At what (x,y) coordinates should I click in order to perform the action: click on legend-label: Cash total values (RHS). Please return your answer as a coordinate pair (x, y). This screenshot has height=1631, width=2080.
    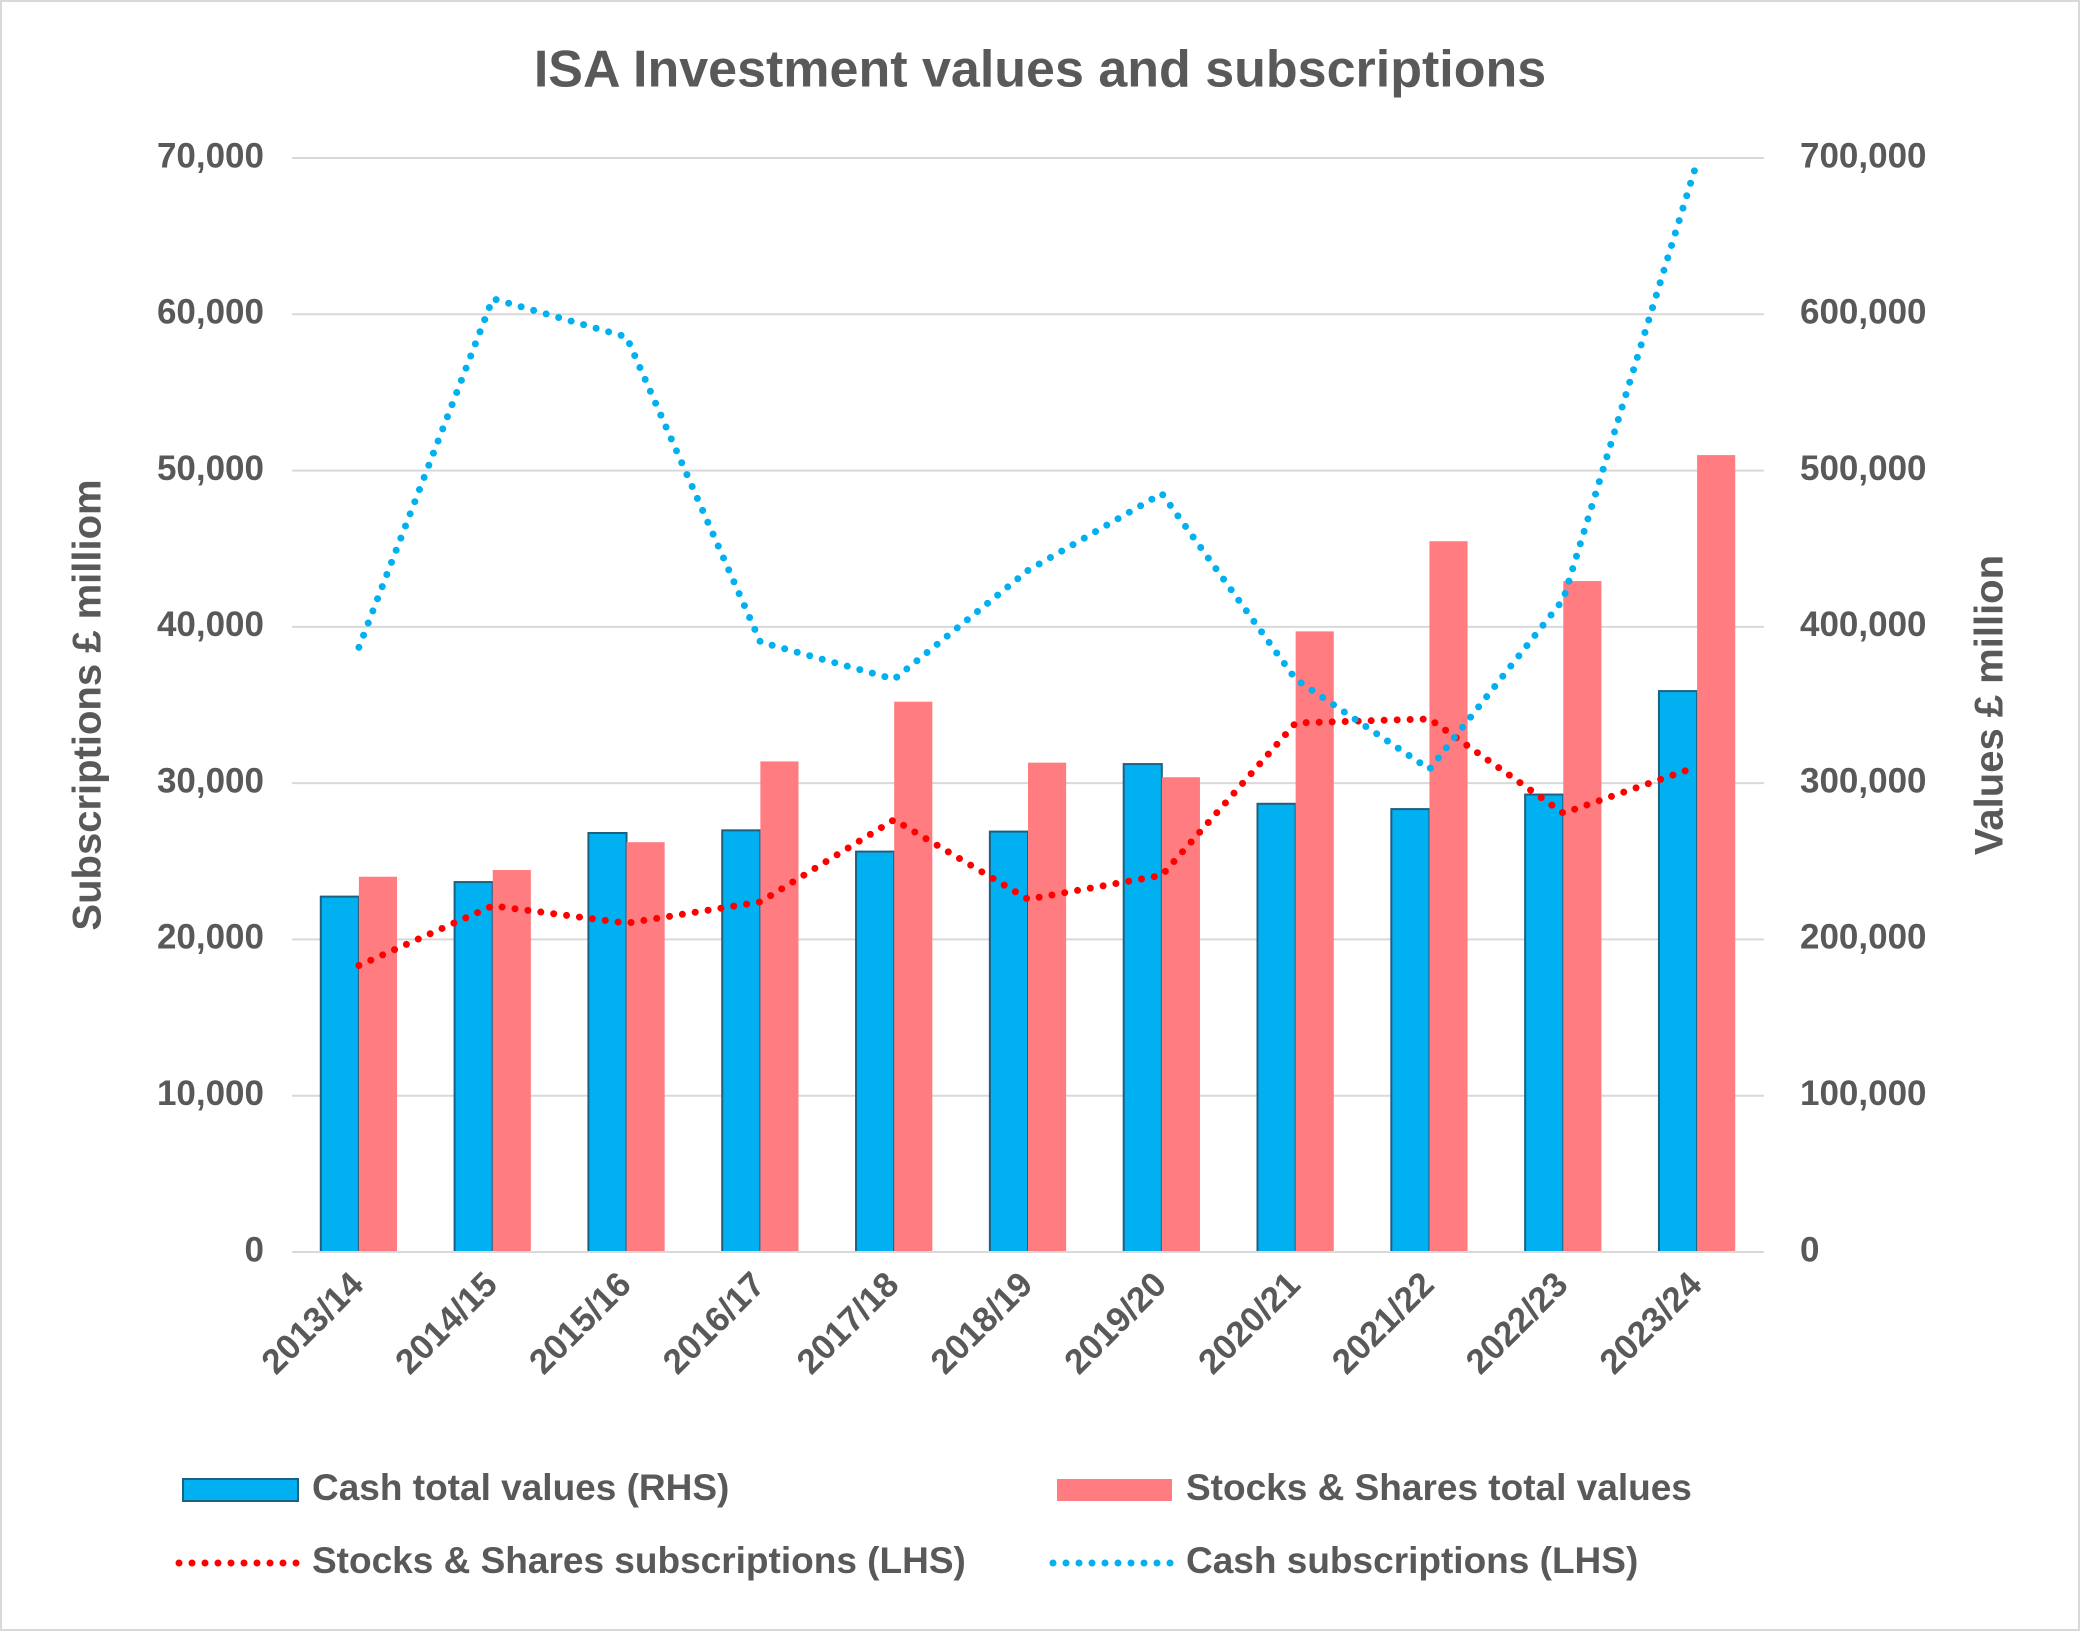
    Looking at the image, I should click on (520, 1487).